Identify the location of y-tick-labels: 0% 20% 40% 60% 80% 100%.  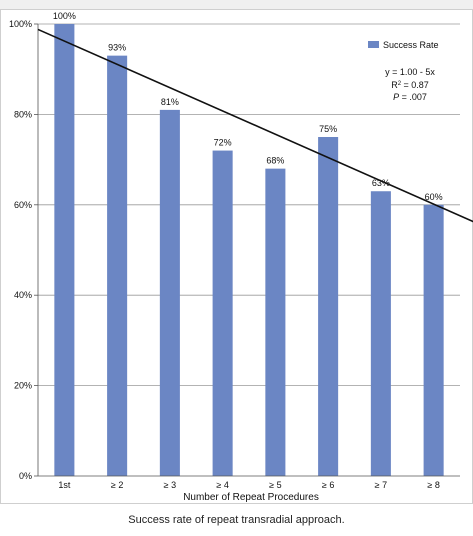
(20, 250).